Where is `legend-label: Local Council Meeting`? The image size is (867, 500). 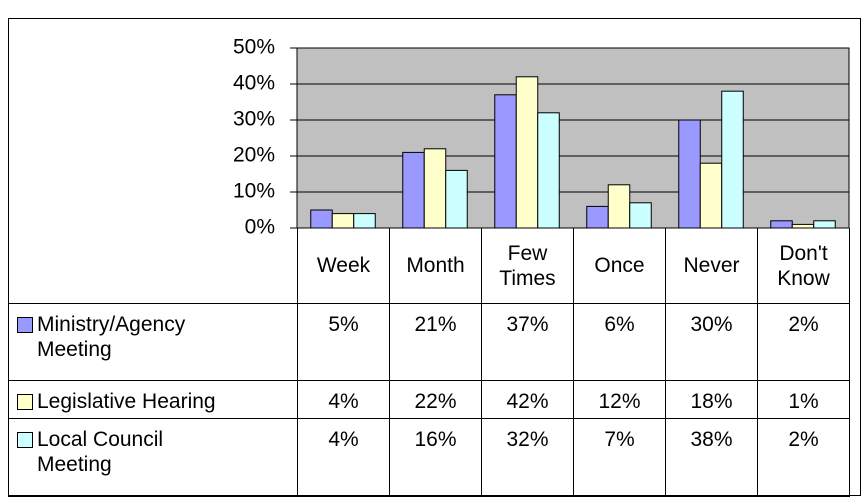 legend-label: Local Council Meeting is located at coordinates (100, 452).